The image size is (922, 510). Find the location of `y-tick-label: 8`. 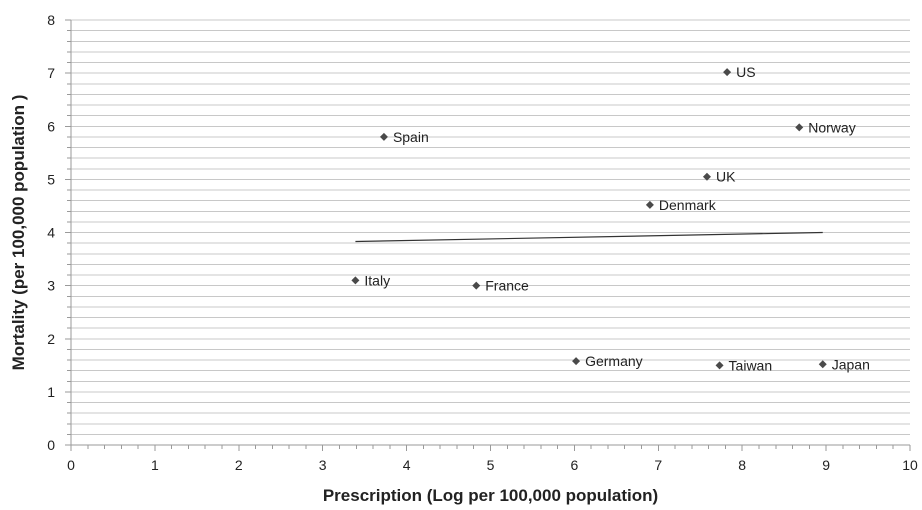

y-tick-label: 8 is located at coordinates (51, 20).